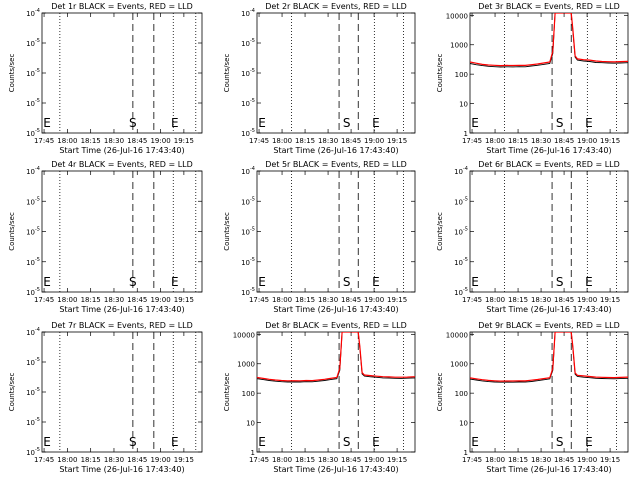 This screenshot has height=480, width=640. I want to click on series-line-events, so click(549, 357).